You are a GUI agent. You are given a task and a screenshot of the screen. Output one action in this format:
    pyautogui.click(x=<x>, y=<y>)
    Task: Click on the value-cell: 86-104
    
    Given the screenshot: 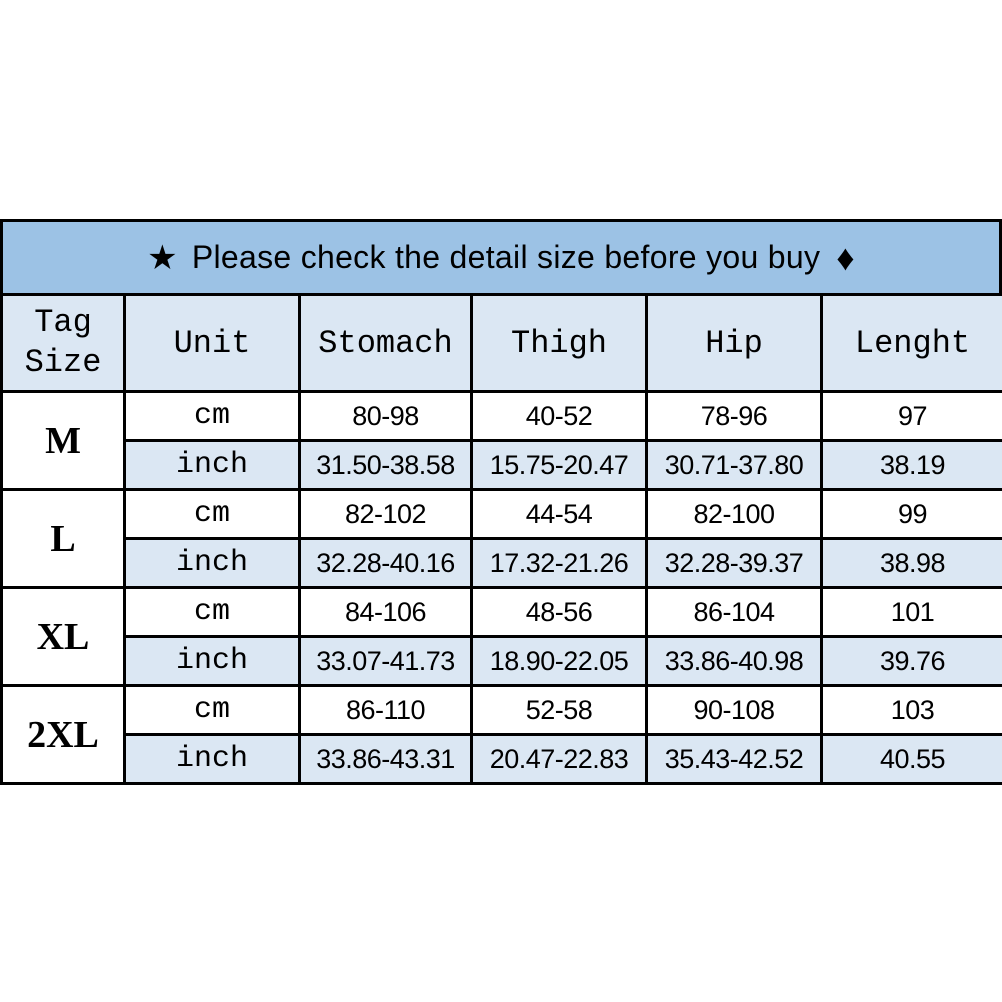 What is the action you would take?
    pyautogui.click(x=734, y=612)
    